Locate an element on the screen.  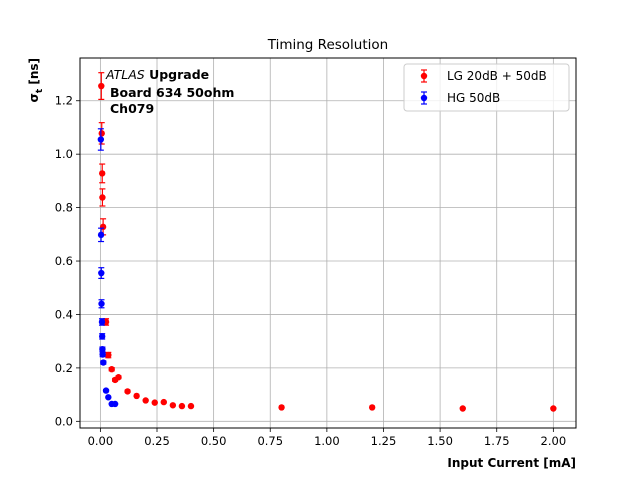
y-tick-label: 1.2 is located at coordinates (64, 101).